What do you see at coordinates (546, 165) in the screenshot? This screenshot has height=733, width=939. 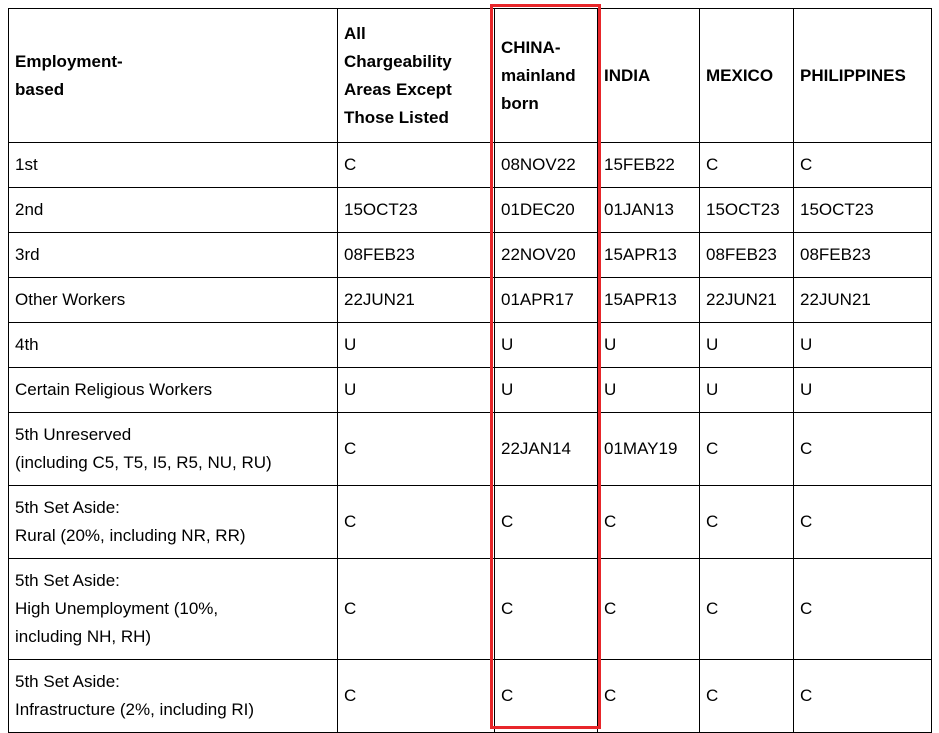 I see `table-cell: 08NOV22` at bounding box center [546, 165].